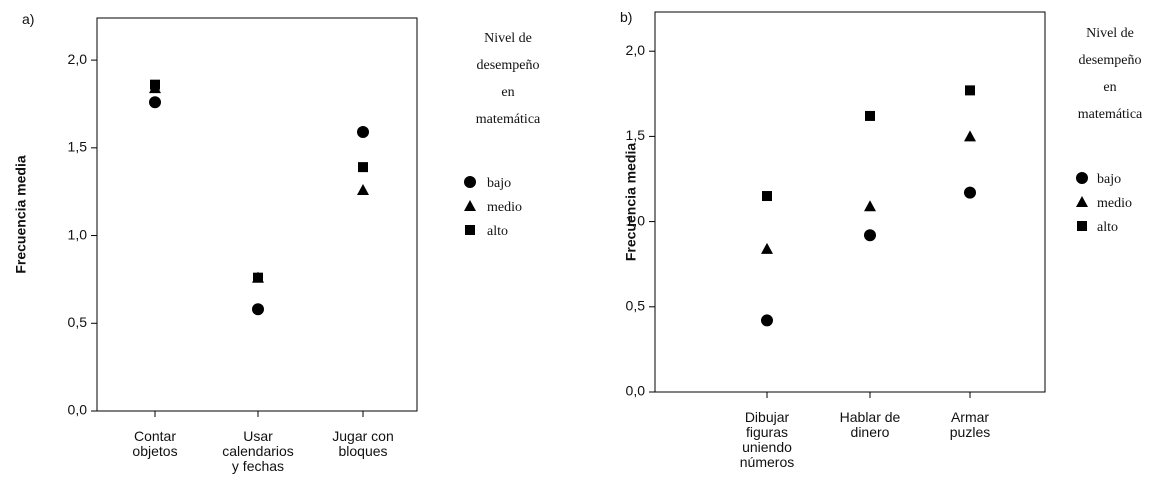 This screenshot has width=1173, height=479. I want to click on x-tick-label: Armar puzles, so click(970, 424).